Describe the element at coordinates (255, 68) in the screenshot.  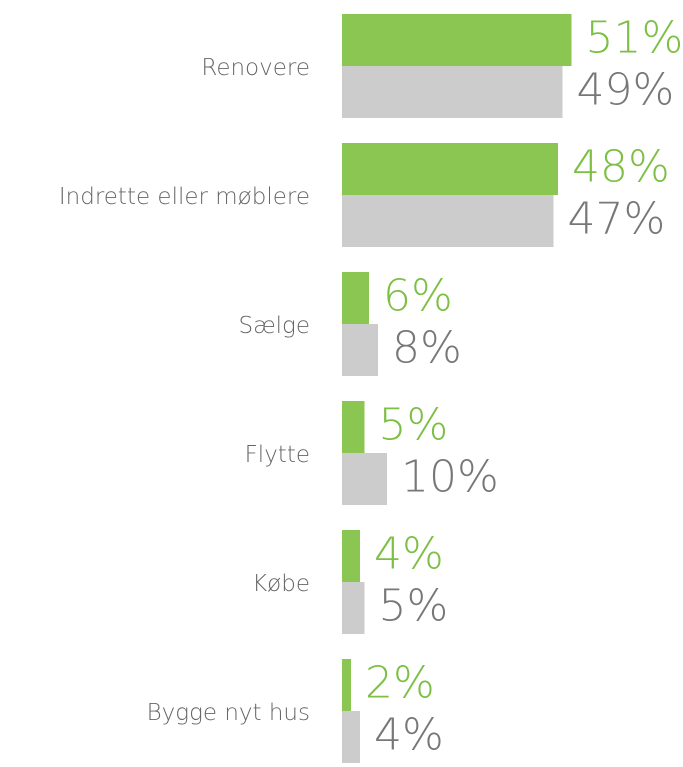
I see `category-label: Renovere` at that location.